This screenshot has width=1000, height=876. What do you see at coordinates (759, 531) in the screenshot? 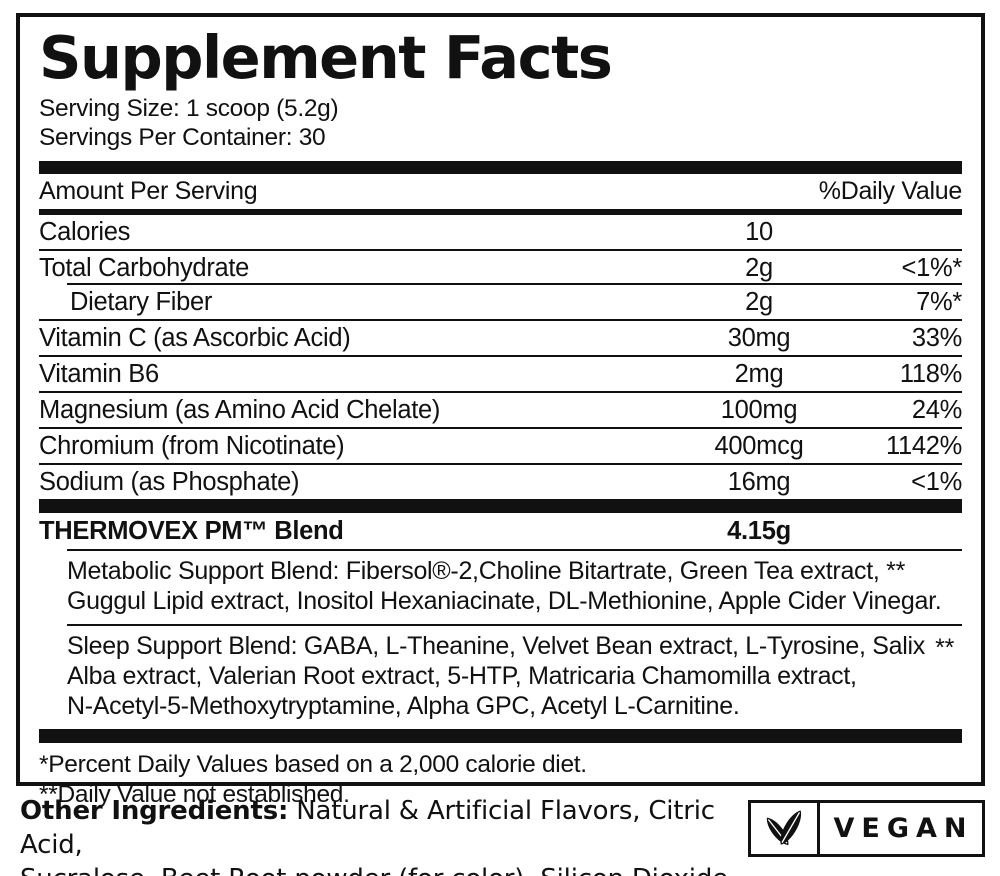
I see `blend-amount: 4.15g` at bounding box center [759, 531].